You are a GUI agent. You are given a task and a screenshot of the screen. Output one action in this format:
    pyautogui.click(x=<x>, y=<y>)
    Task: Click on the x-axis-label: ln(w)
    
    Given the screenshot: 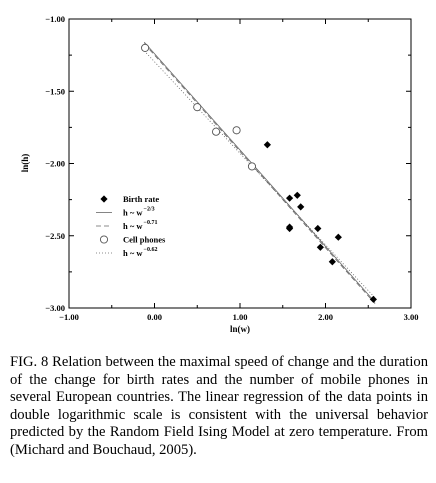 What is the action you would take?
    pyautogui.click(x=240, y=329)
    